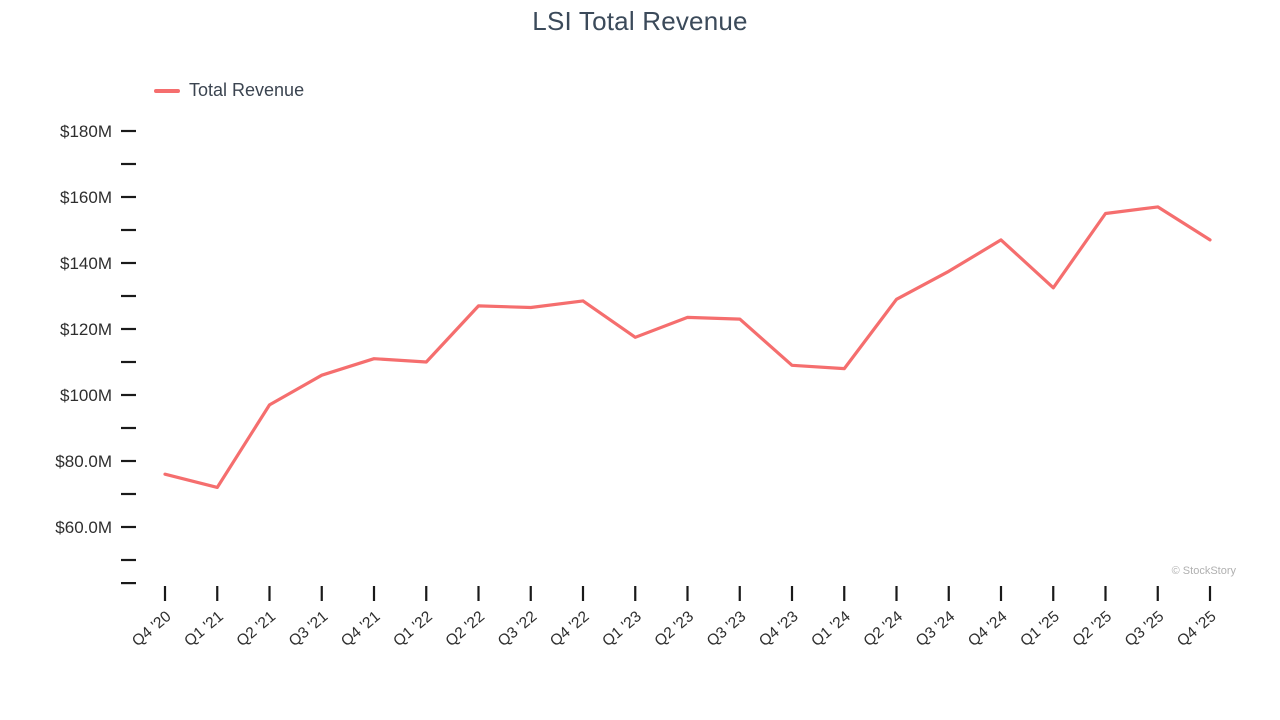 This screenshot has width=1280, height=720. What do you see at coordinates (83, 461) in the screenshot?
I see `svg-text: $80.0M` at bounding box center [83, 461].